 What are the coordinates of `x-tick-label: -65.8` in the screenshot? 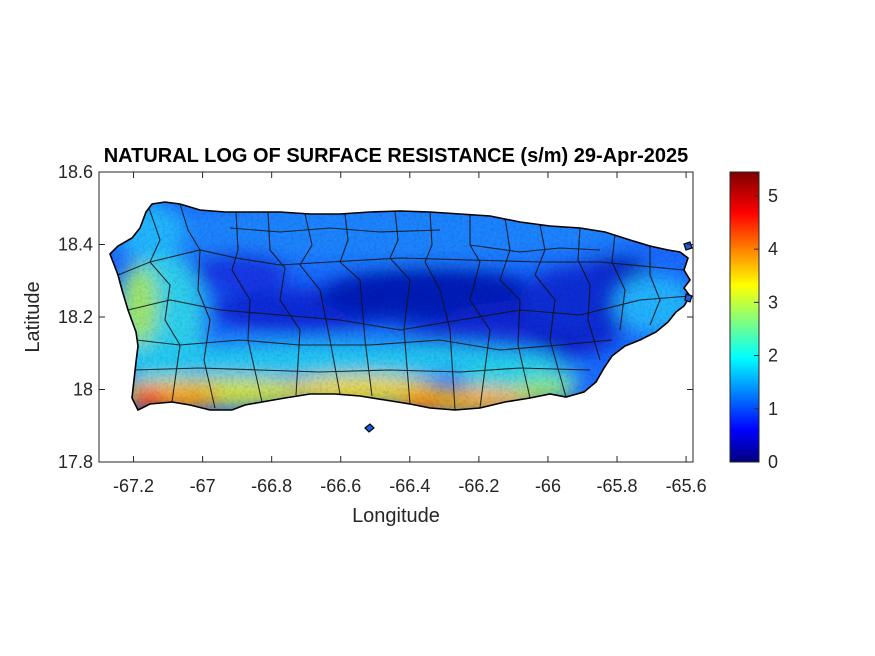 It's located at (617, 486).